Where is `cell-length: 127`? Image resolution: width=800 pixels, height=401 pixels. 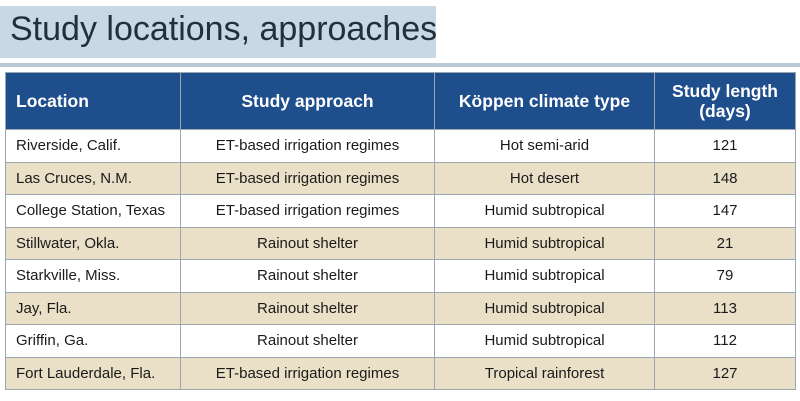
cell-length: 127 is located at coordinates (725, 373).